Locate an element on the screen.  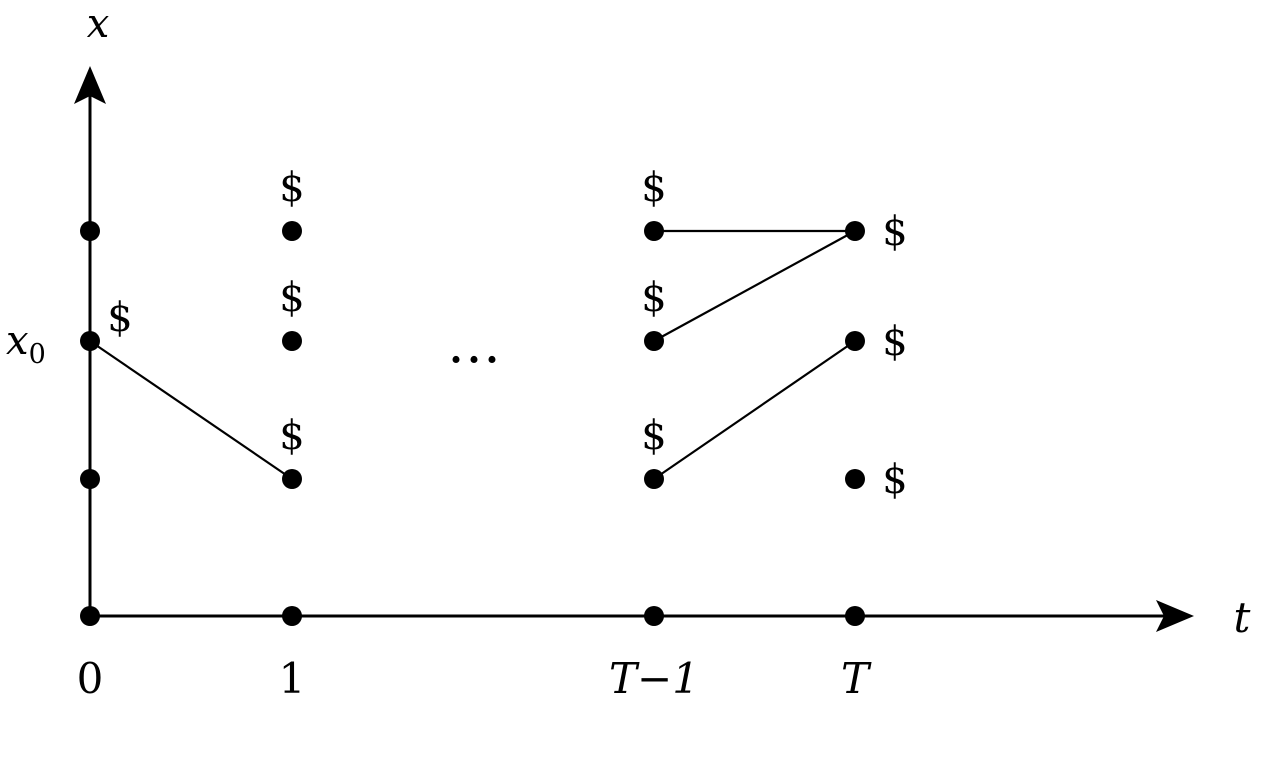
time-label-0: 0 is located at coordinates (90, 678).